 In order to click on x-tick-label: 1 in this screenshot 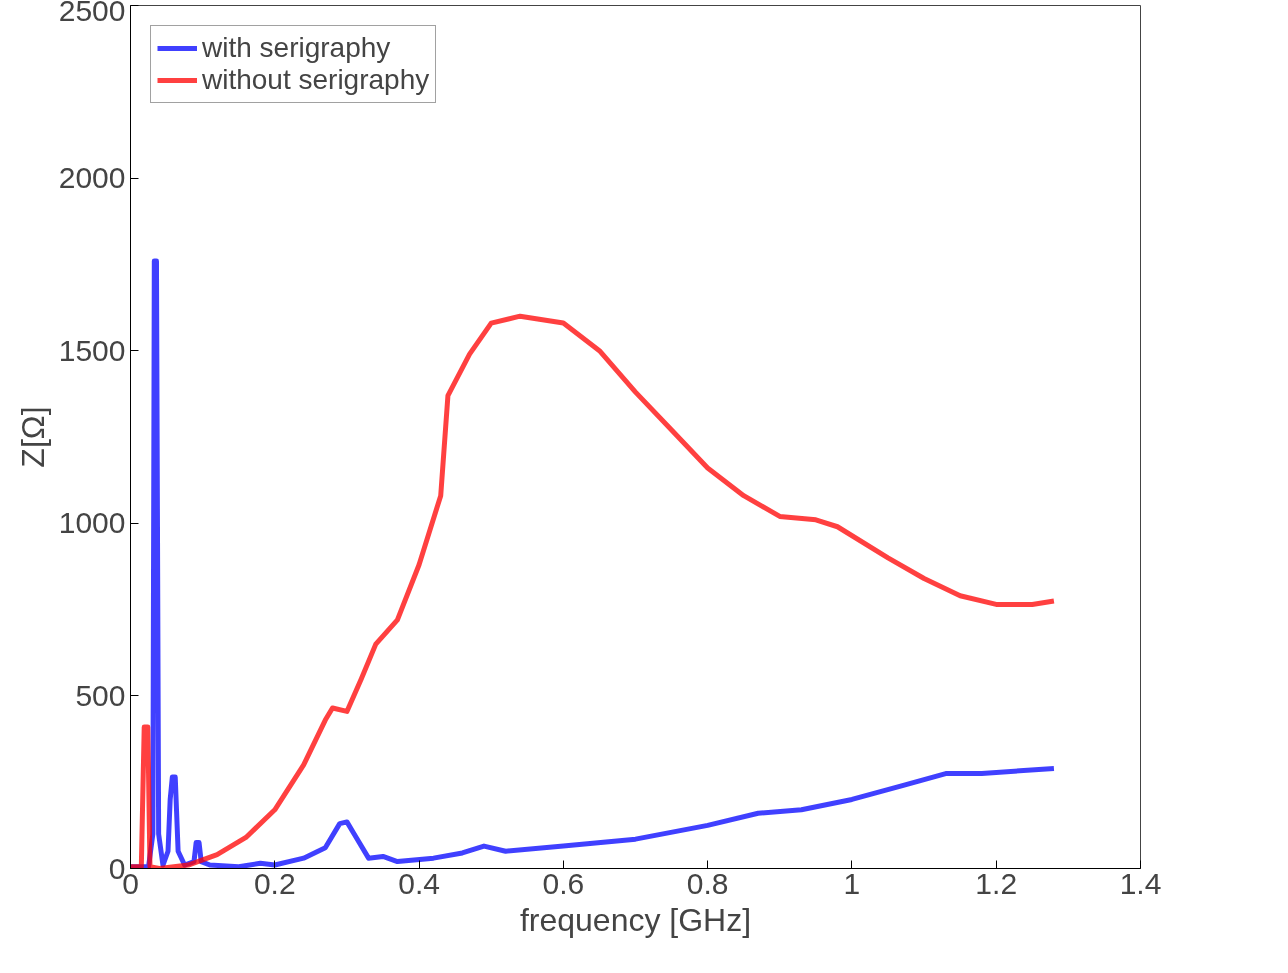, I will do `click(852, 883)`.